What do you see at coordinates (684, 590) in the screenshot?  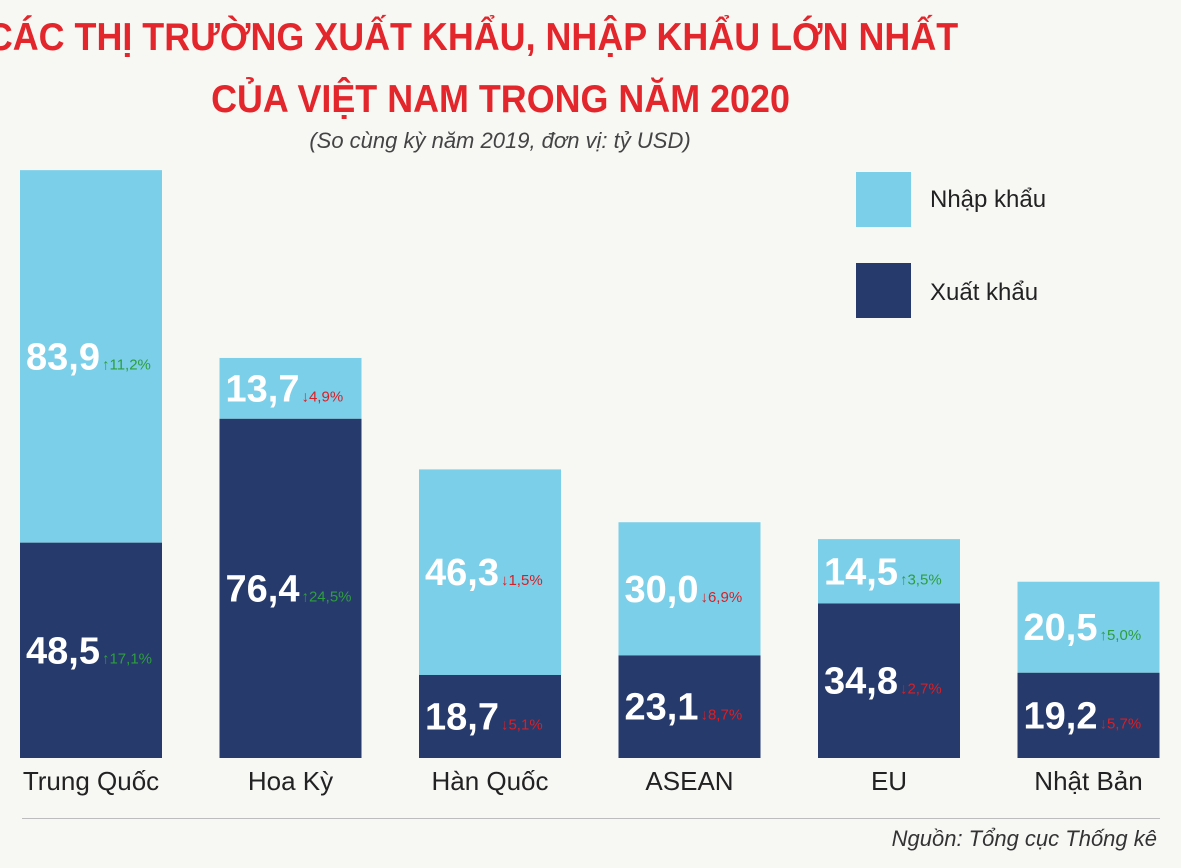 I see `data-label-import-3: 30,0 ↓6,9%` at bounding box center [684, 590].